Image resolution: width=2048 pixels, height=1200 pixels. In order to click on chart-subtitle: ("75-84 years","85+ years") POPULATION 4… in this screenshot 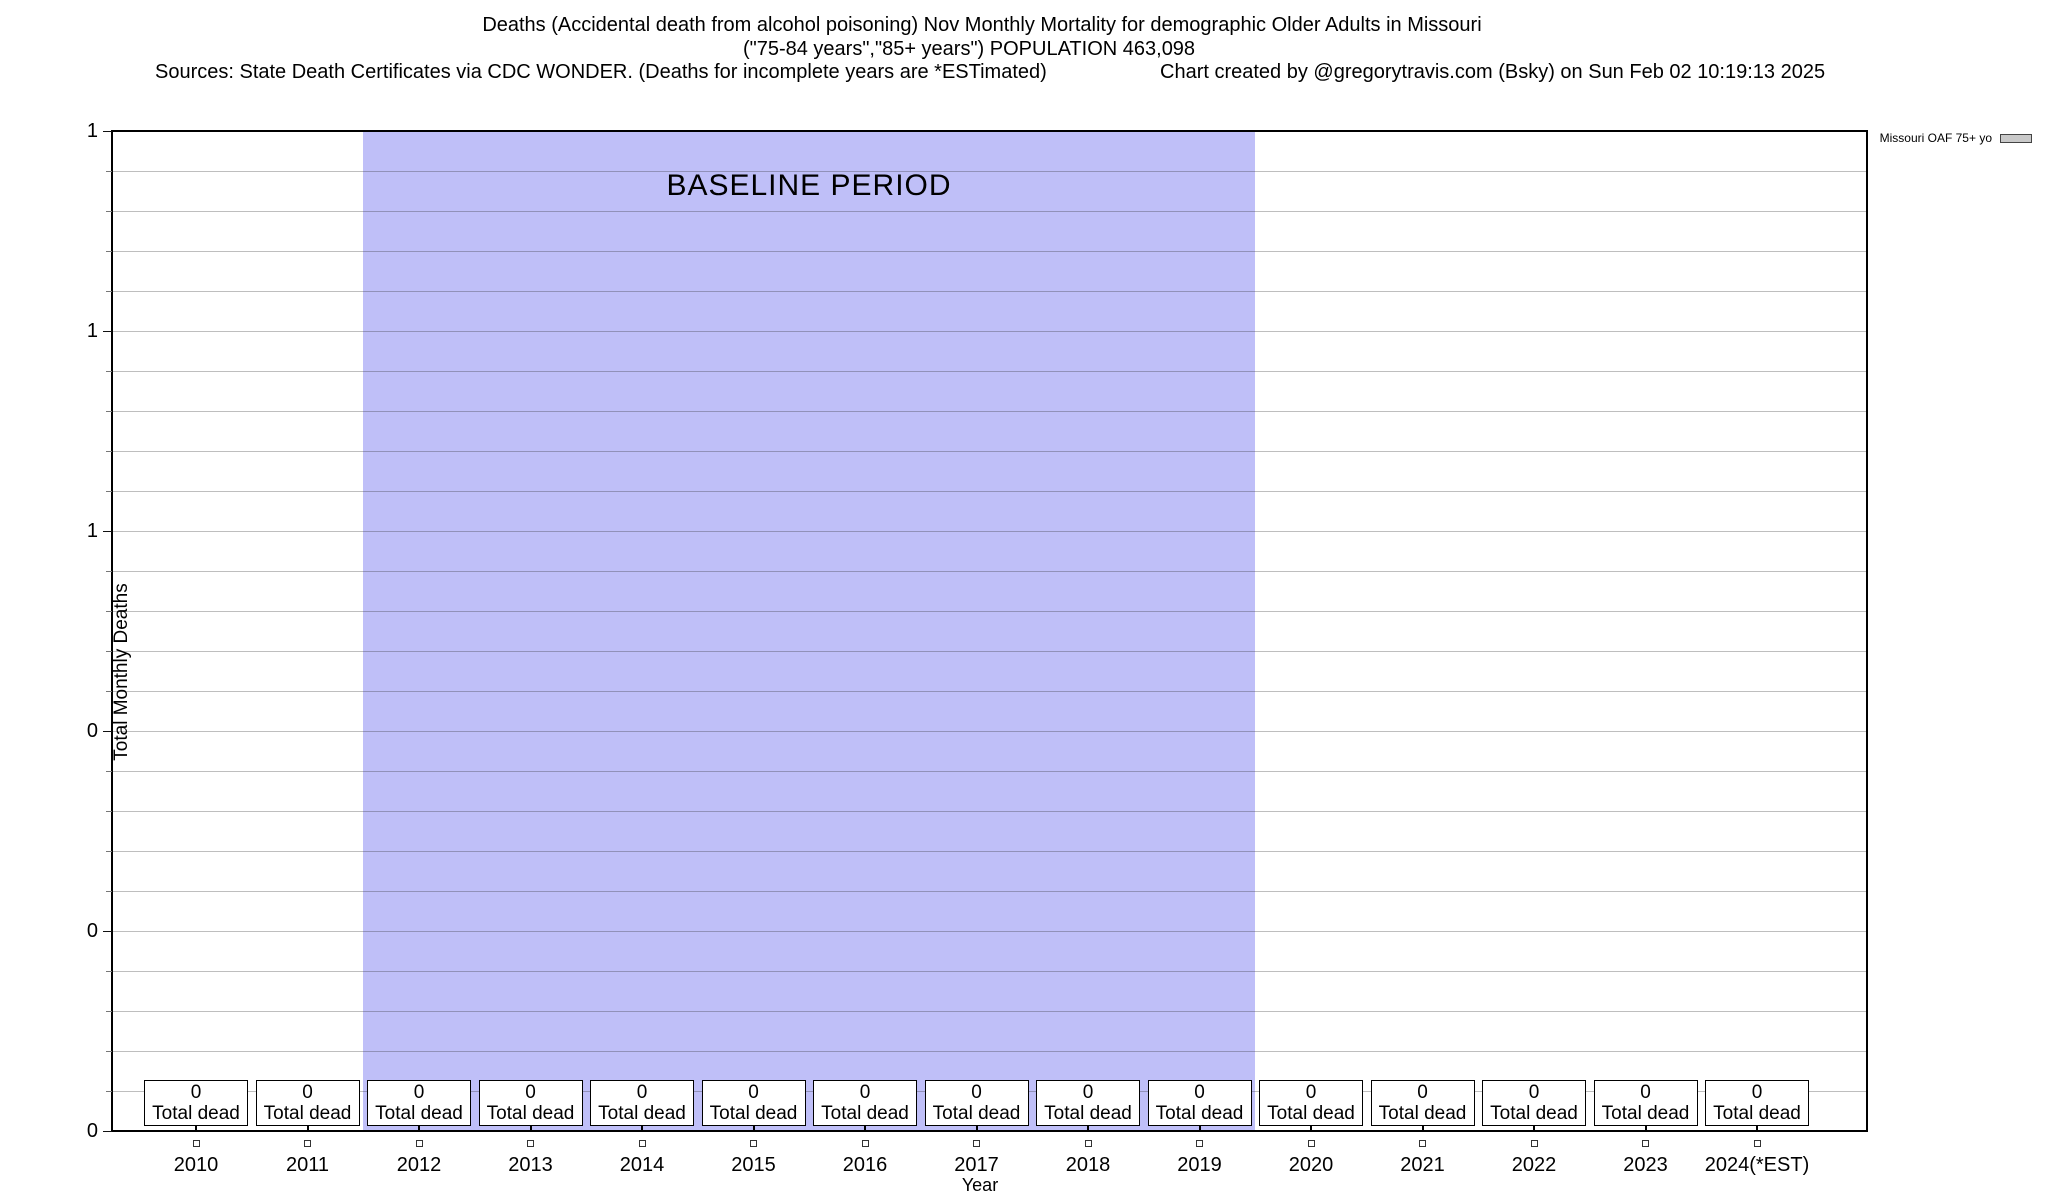, I will do `click(969, 49)`.